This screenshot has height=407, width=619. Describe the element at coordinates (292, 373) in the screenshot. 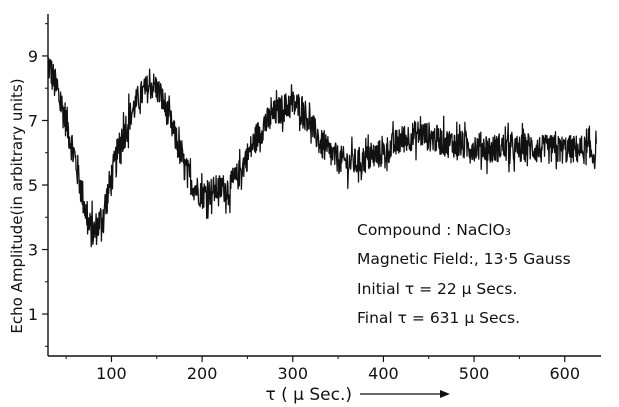

I see `x-tick-label: 300` at that location.